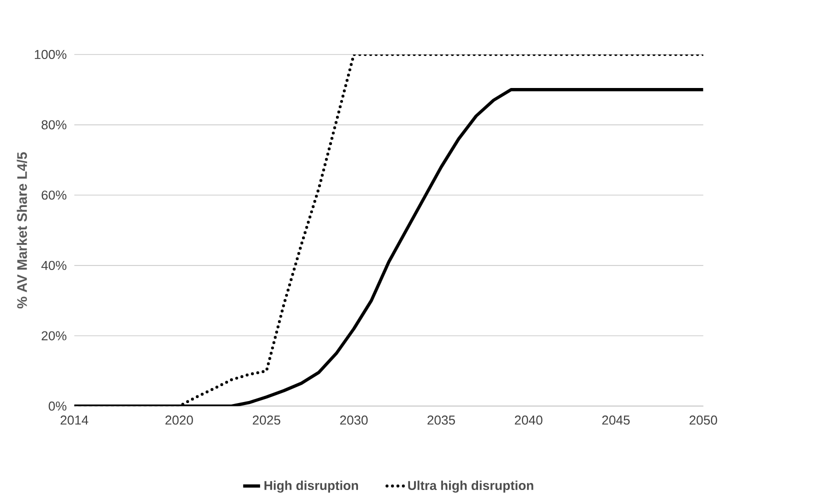 This screenshot has width=837, height=500. Describe the element at coordinates (57, 406) in the screenshot. I see `y-tick-label: 0%` at that location.